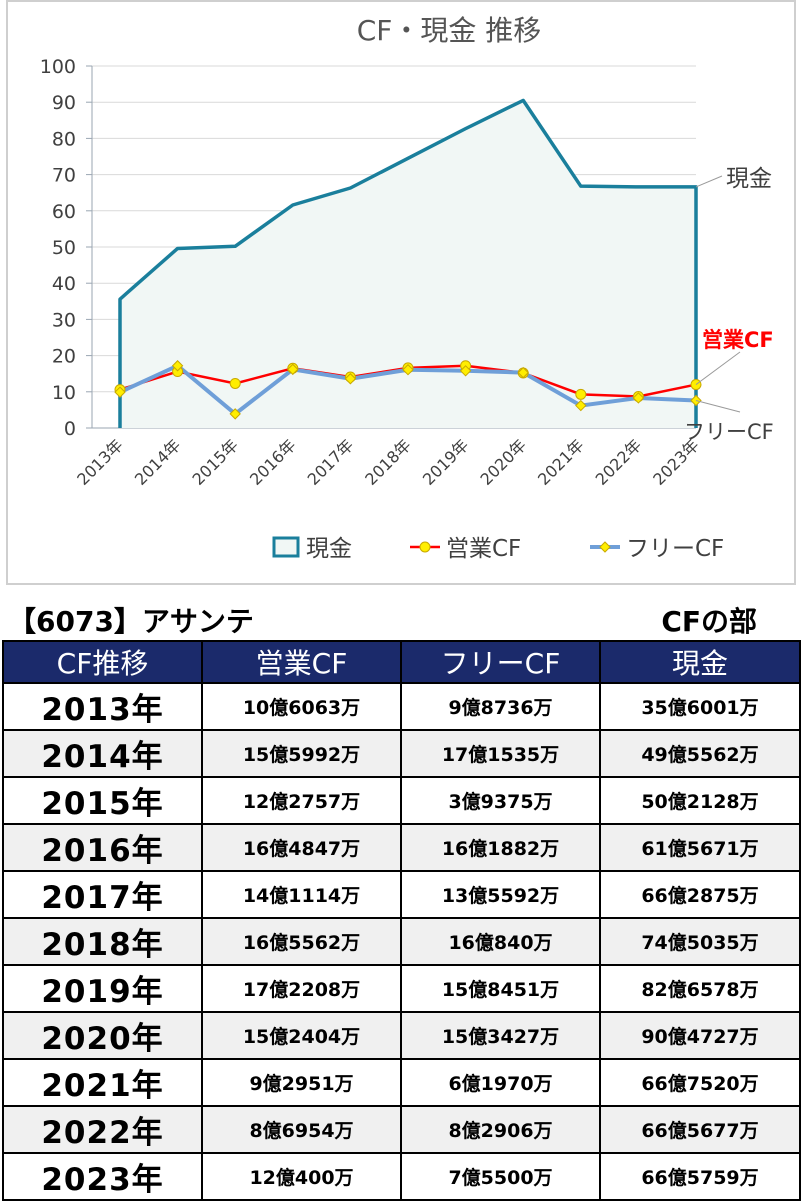  I want to click on column-header-cash: 現金, so click(700, 662).